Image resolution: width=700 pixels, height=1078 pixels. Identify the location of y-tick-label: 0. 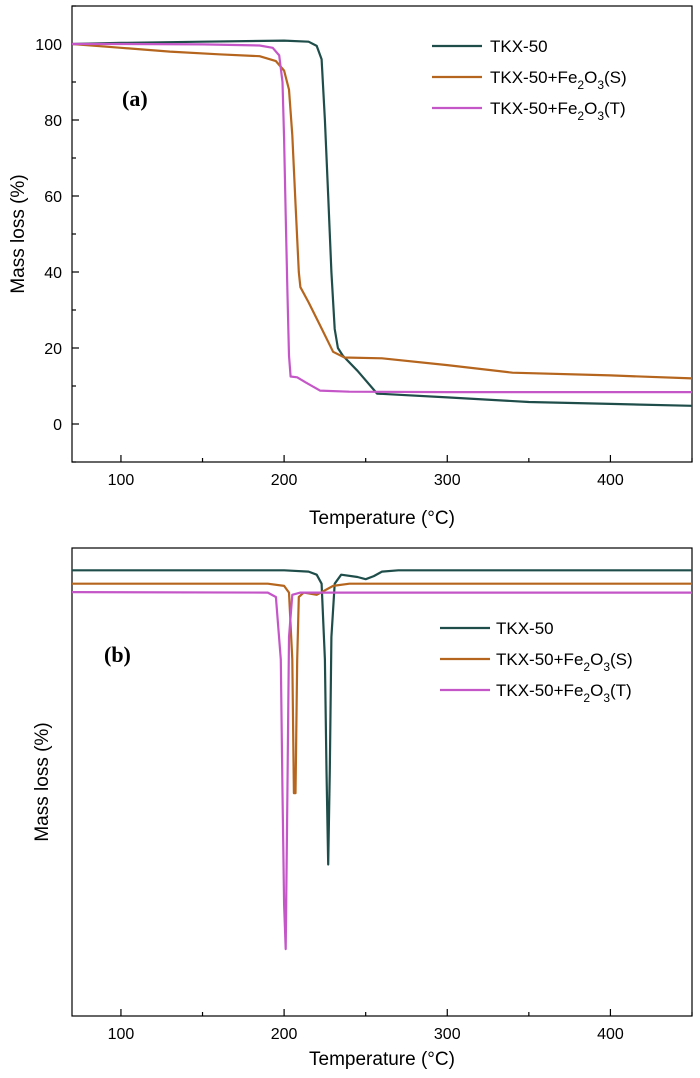
(57, 425).